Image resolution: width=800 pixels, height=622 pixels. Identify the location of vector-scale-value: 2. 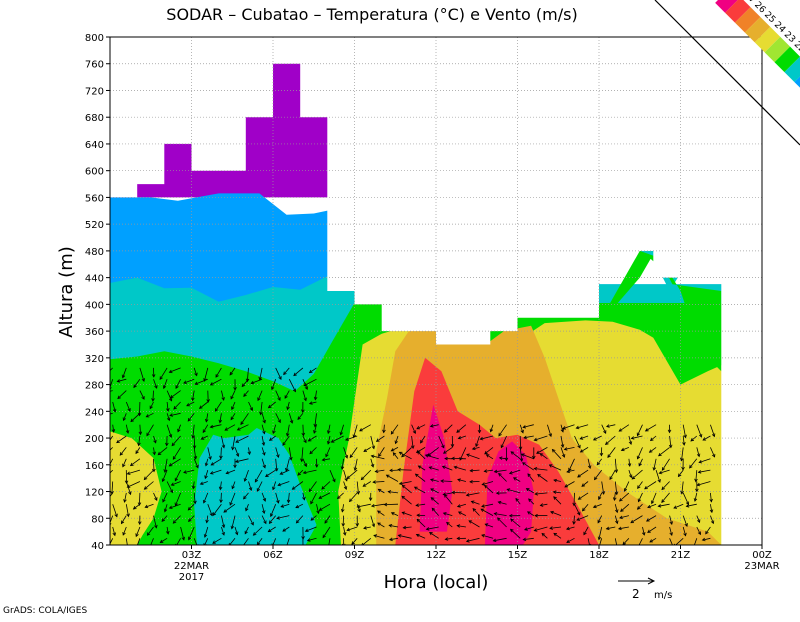
(636, 594).